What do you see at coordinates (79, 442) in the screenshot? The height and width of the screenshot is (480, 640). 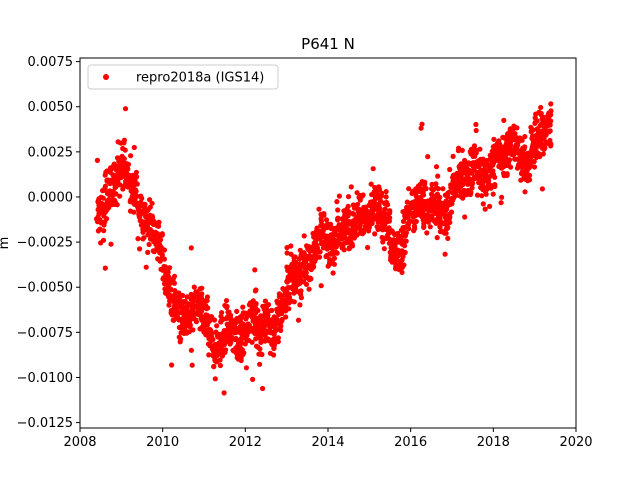 I see `x-tick-label: 2008` at bounding box center [79, 442].